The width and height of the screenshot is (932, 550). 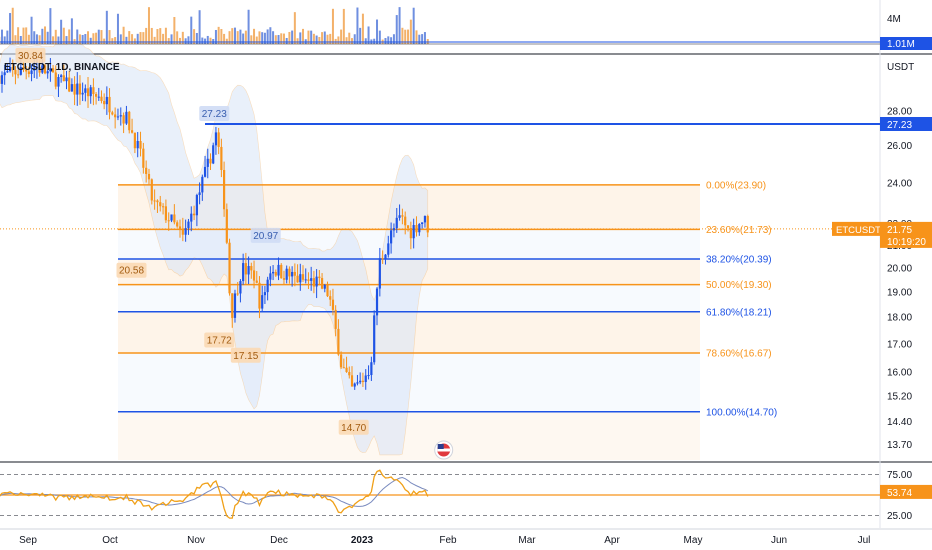 What do you see at coordinates (899, 475) in the screenshot?
I see `rsi-axis-tick-label: 75.00` at bounding box center [899, 475].